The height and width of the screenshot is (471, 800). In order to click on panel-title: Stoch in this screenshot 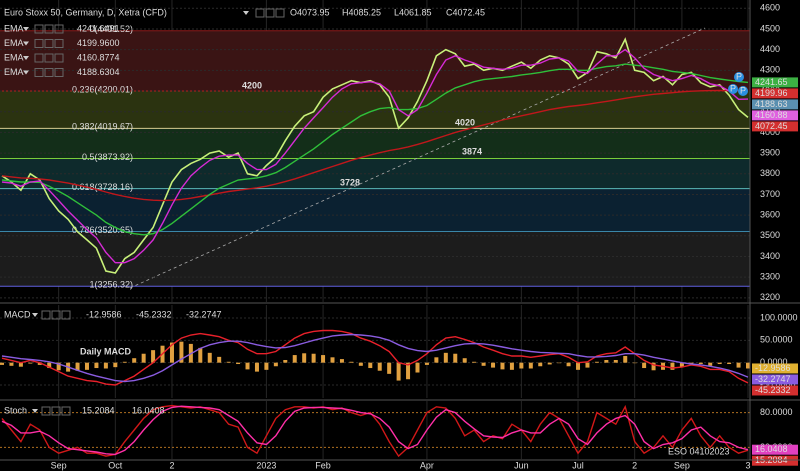, I will do `click(15, 410)`.